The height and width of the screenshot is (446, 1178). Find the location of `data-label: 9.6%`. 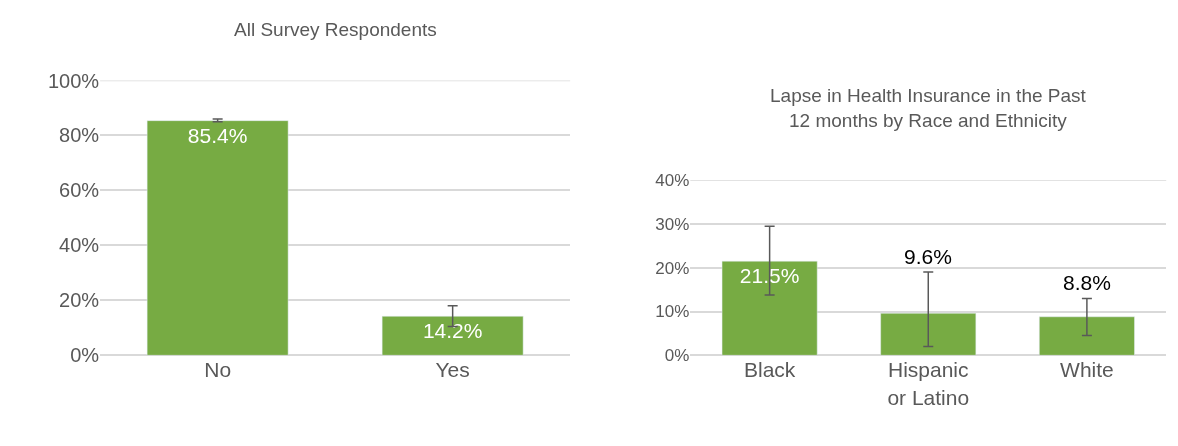

data-label: 9.6% is located at coordinates (928, 256).